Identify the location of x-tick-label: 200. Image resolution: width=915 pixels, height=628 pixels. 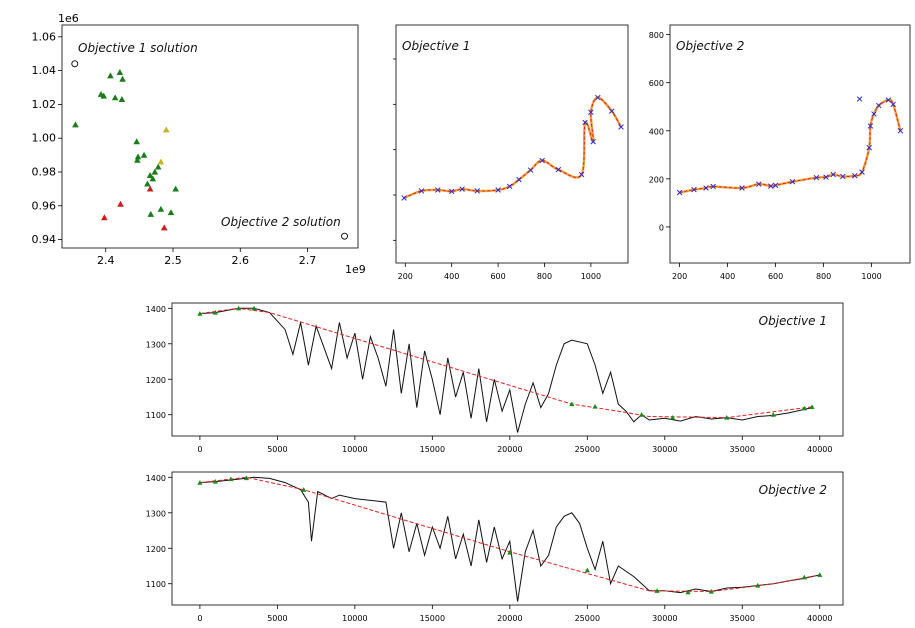
(679, 276).